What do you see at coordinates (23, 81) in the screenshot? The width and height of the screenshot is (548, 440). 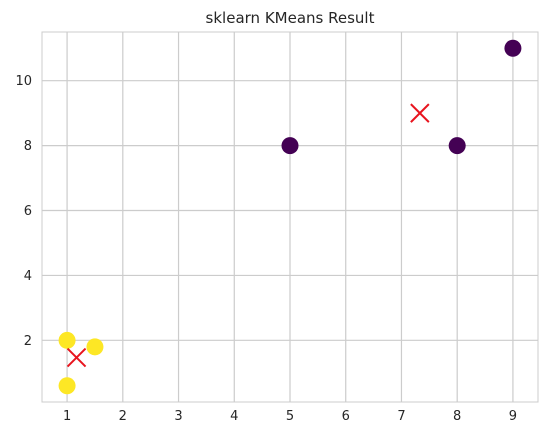 I see `y-tick-label: 10` at bounding box center [23, 81].